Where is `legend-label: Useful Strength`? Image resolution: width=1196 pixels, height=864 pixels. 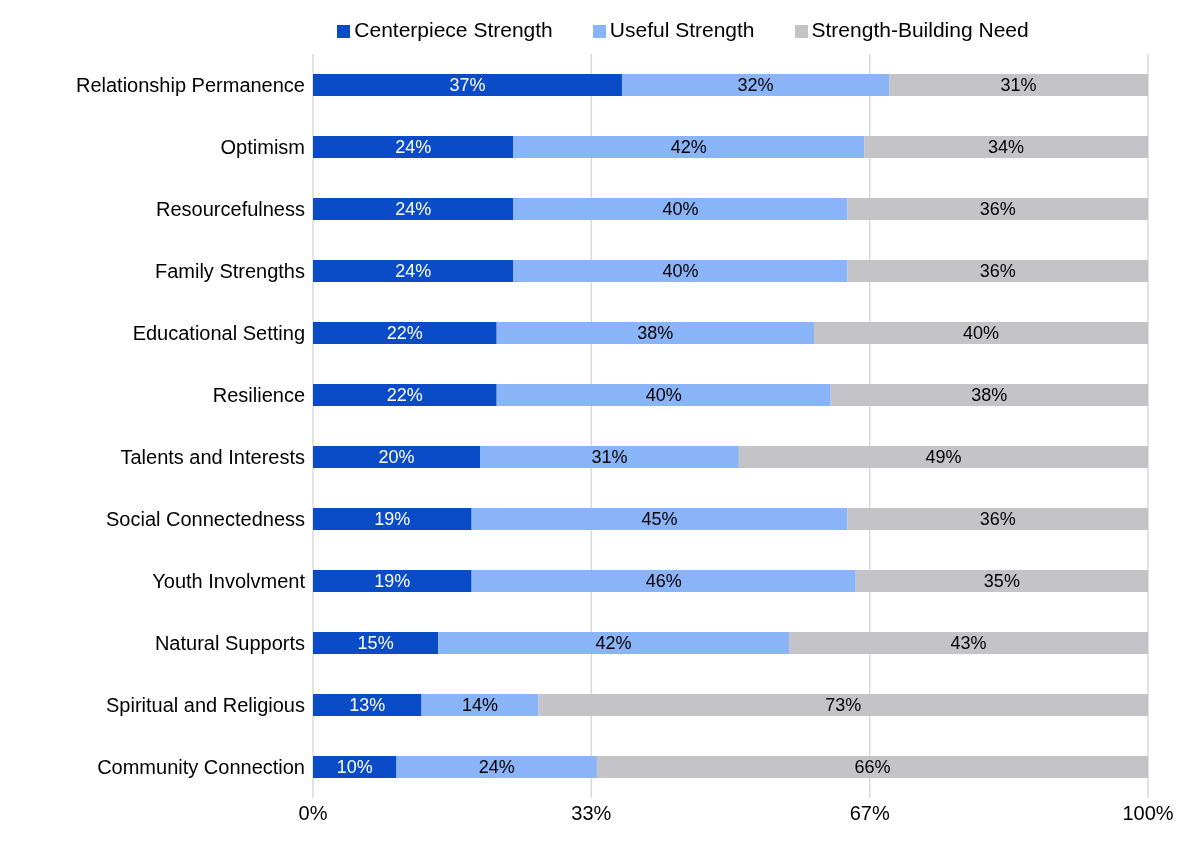
legend-label: Useful Strength is located at coordinates (682, 29).